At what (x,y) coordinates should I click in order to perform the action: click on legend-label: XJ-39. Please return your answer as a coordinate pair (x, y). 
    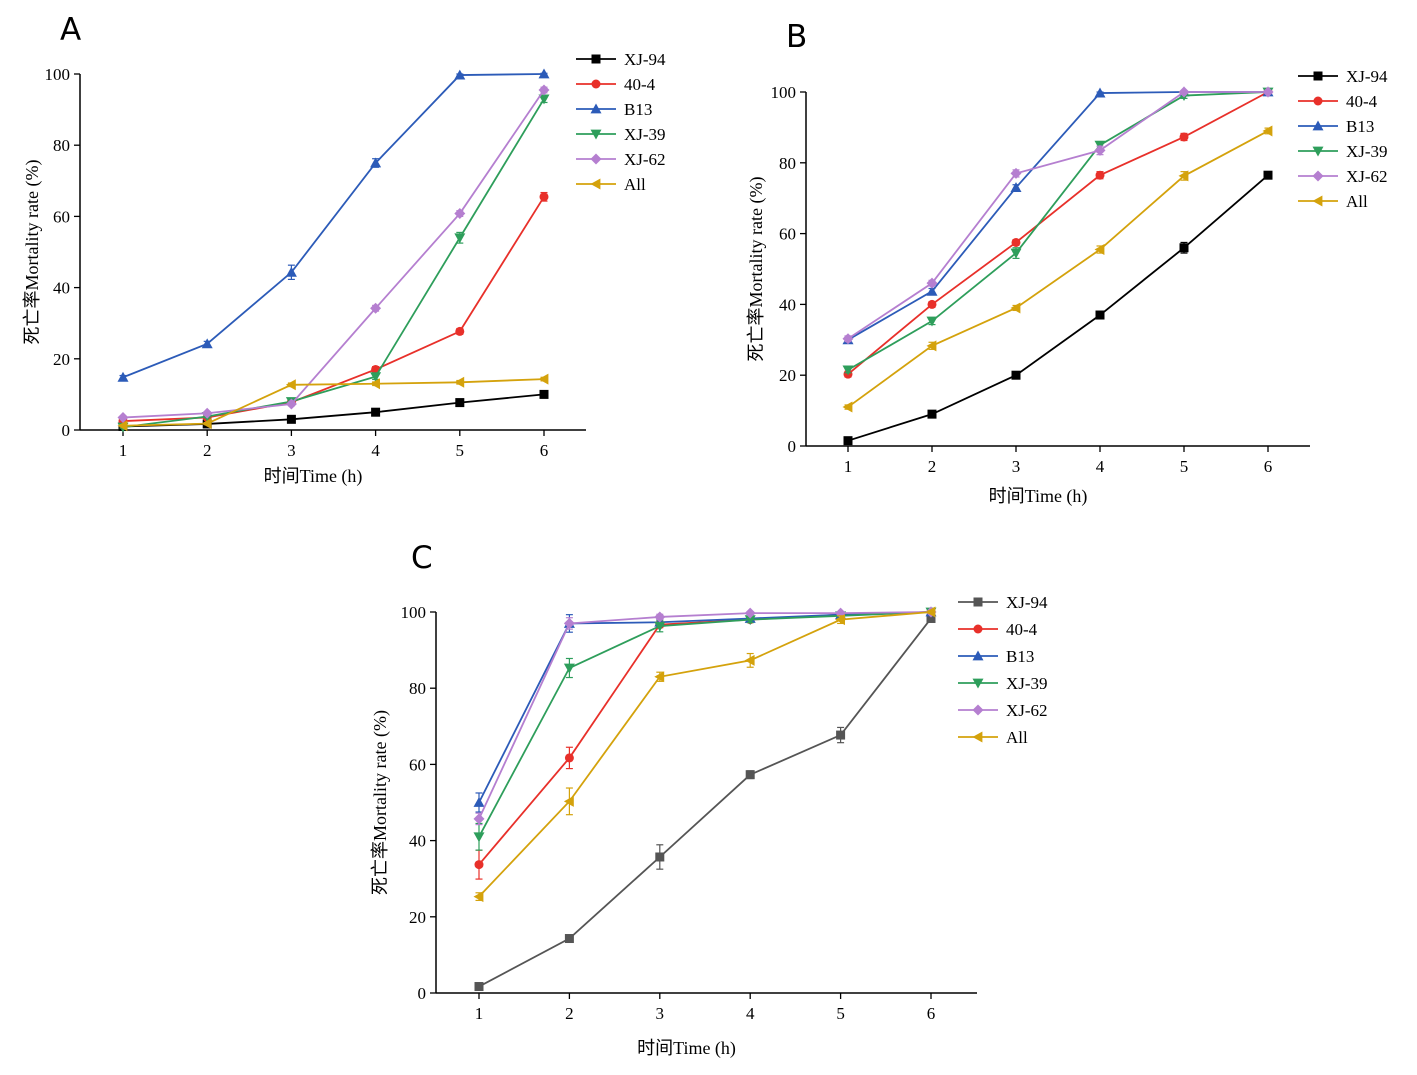
    Looking at the image, I should click on (1027, 683).